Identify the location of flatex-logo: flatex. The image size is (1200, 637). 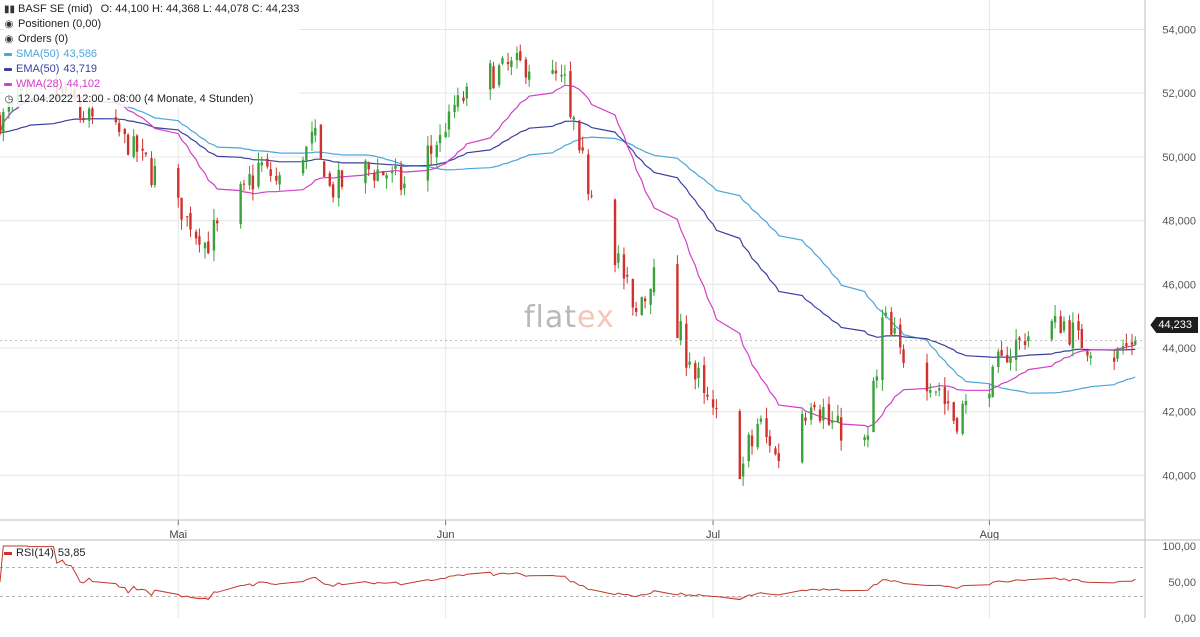
(569, 317).